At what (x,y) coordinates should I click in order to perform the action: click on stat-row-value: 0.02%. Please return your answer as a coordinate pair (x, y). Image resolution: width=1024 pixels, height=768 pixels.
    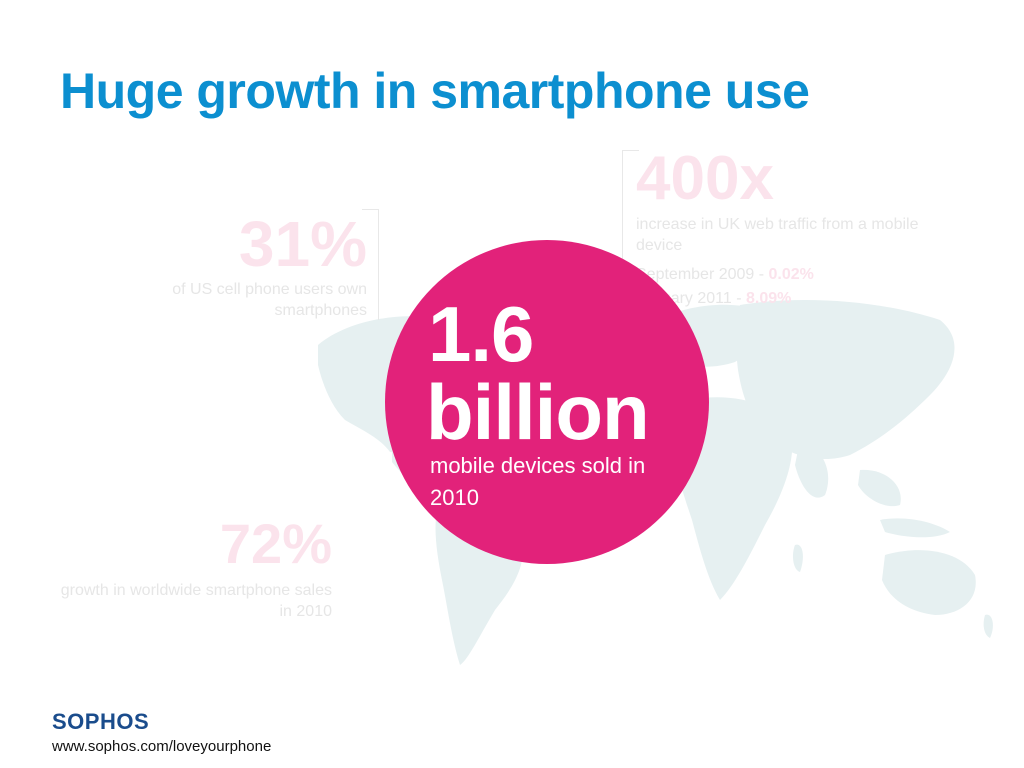
    Looking at the image, I should click on (791, 274).